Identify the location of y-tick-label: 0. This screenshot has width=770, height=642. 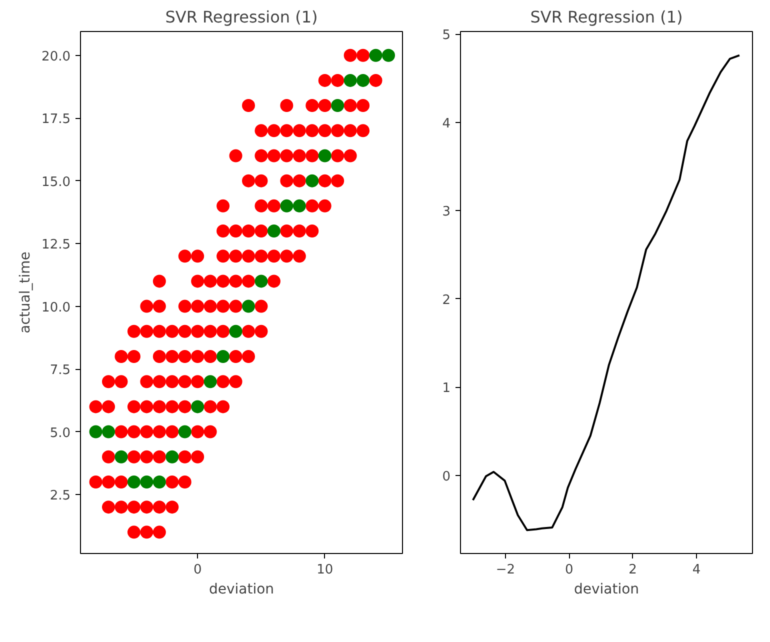
(446, 476).